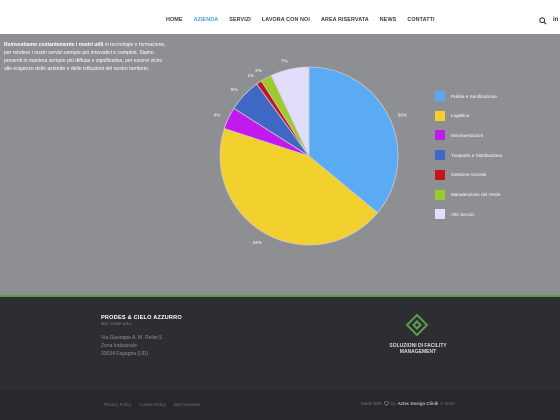 This screenshot has height=420, width=560. What do you see at coordinates (469, 175) in the screenshot?
I see `legend-label: Gestione Accessi` at bounding box center [469, 175].